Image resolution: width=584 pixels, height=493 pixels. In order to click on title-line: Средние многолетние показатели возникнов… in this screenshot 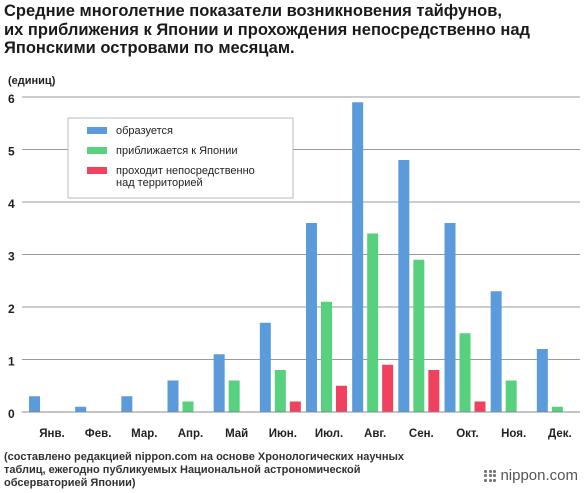, I will do `click(253, 11)`.